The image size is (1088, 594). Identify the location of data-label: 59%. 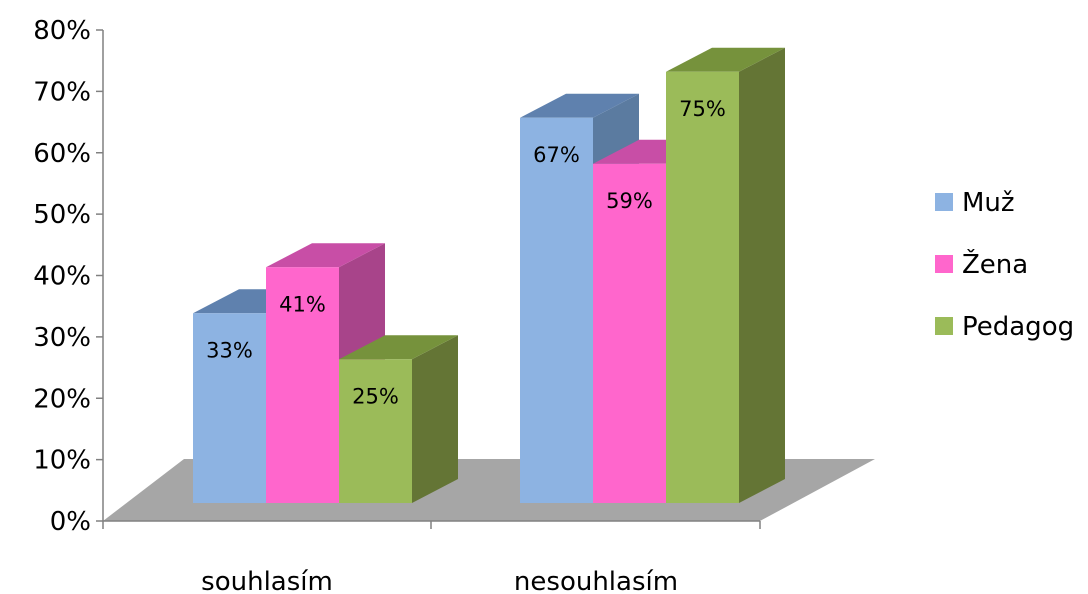
(629, 201).